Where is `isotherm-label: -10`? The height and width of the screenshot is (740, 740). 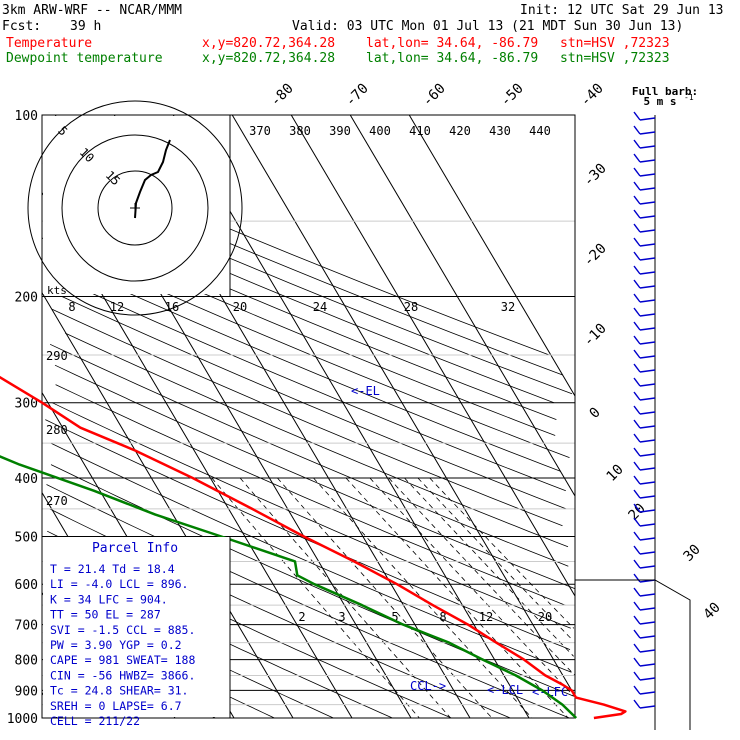 isotherm-label: -10 is located at coordinates (595, 335).